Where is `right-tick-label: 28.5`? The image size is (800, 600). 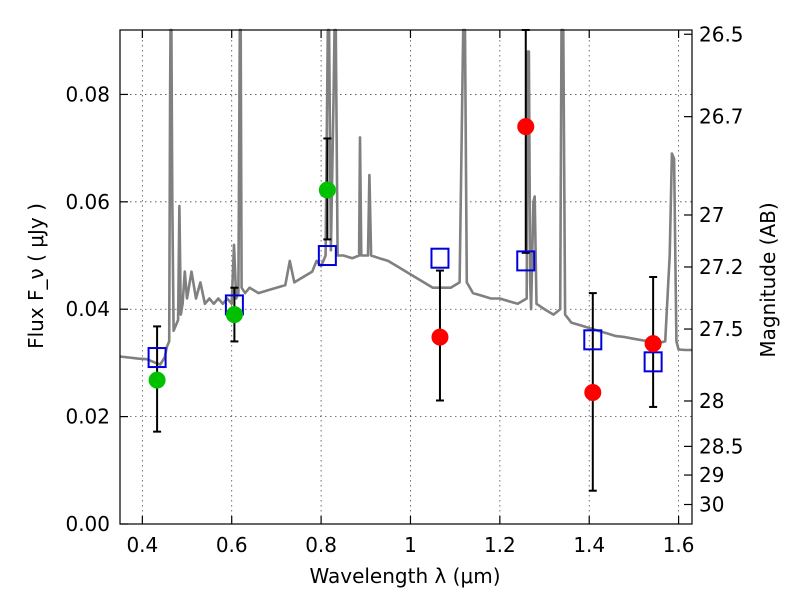
right-tick-label: 28.5 is located at coordinates (721, 446).